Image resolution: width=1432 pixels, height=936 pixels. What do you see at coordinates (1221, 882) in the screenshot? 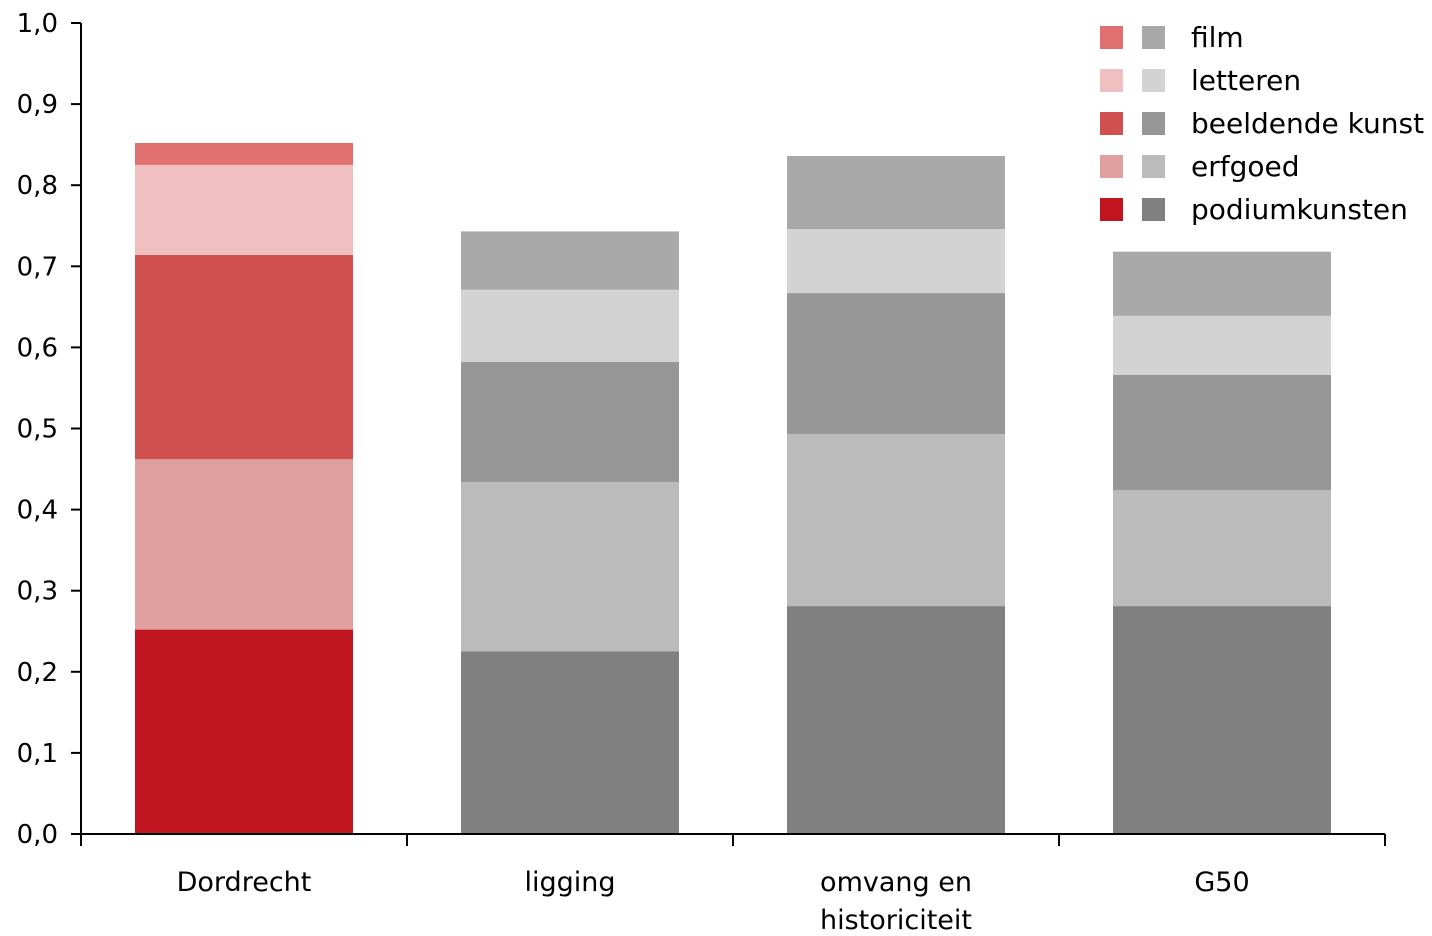
I see `x-category-label: G50` at bounding box center [1221, 882].